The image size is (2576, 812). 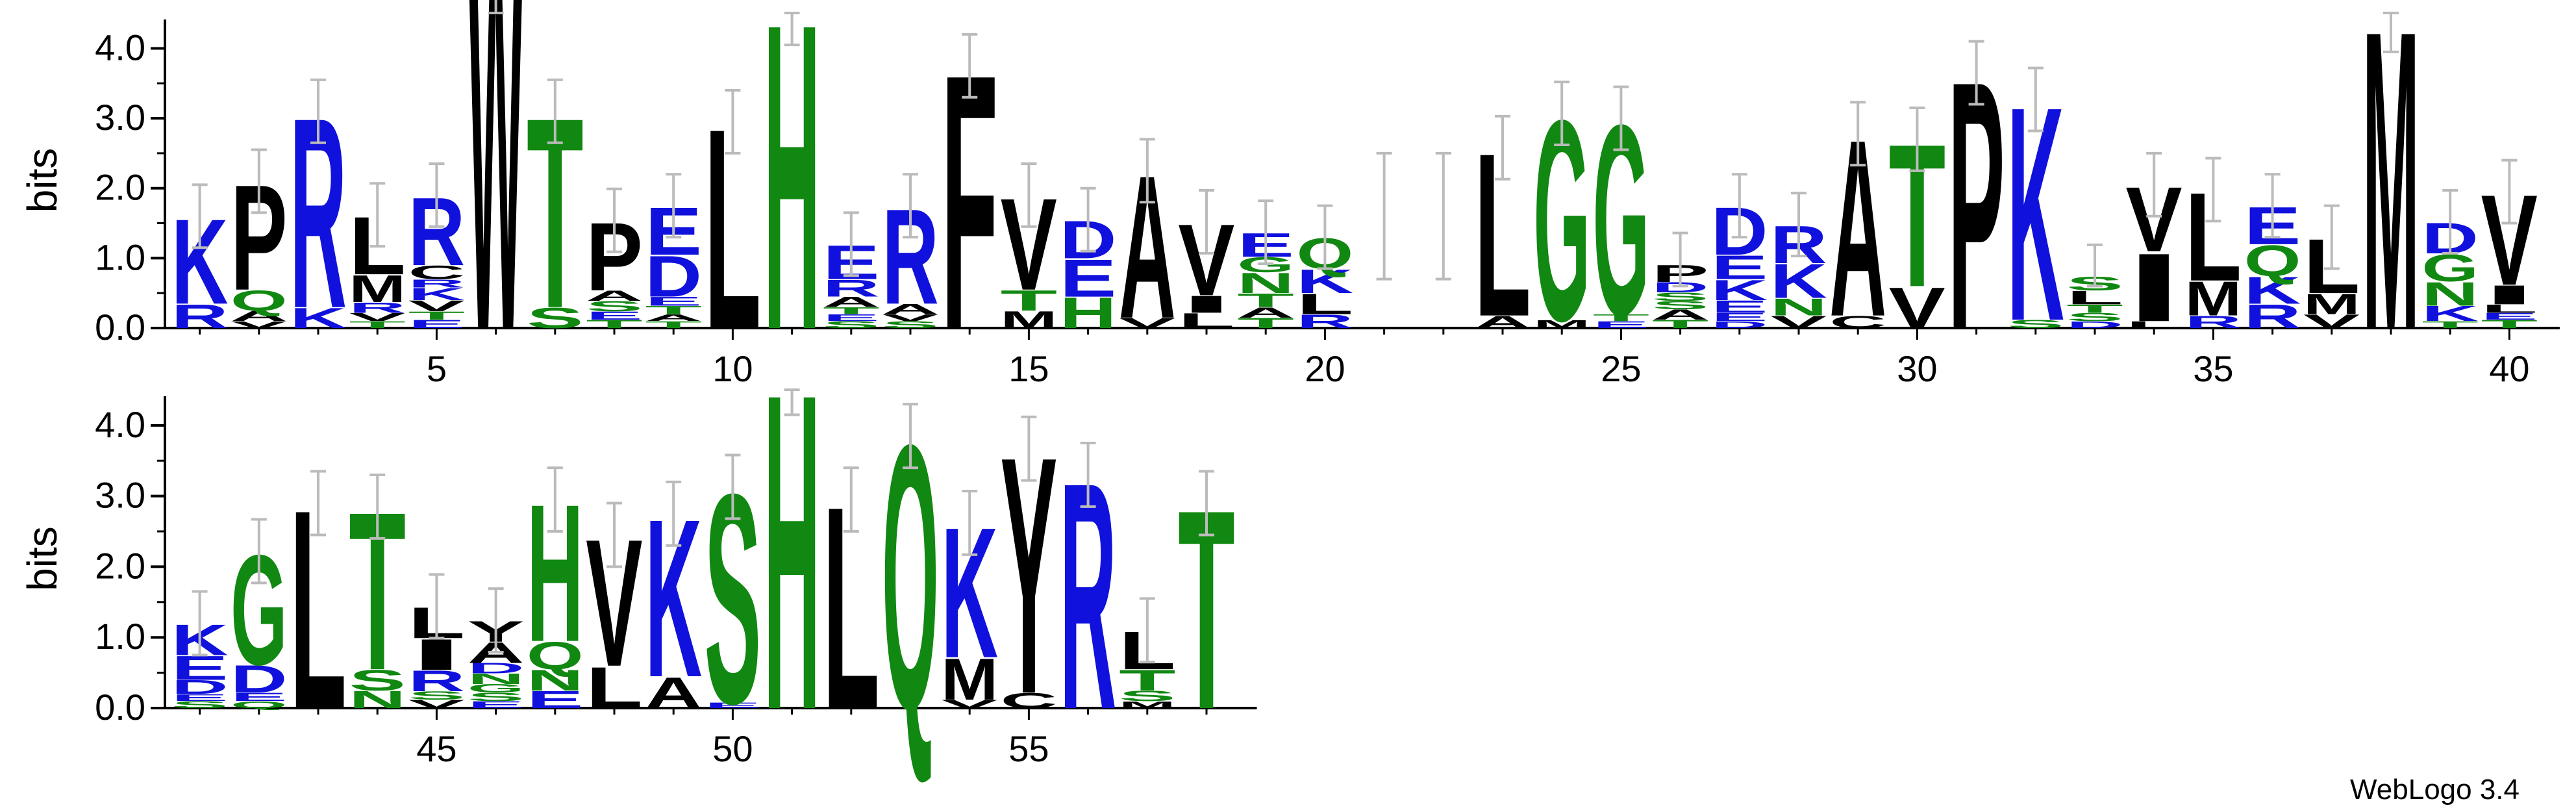 What do you see at coordinates (2435, 790) in the screenshot?
I see `credit-label: WebLogo 3.4` at bounding box center [2435, 790].